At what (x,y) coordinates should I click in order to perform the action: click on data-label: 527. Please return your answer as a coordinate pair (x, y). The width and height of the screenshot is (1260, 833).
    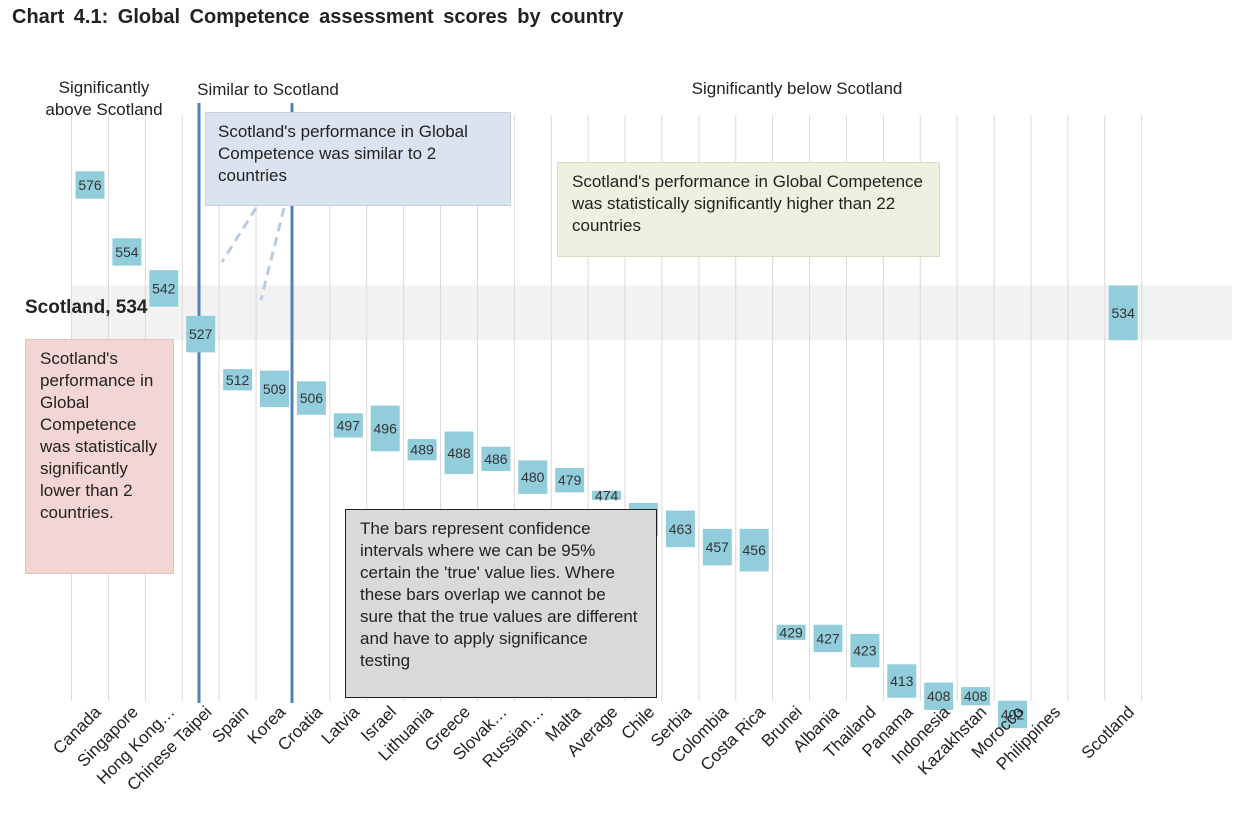
    Looking at the image, I should click on (201, 334).